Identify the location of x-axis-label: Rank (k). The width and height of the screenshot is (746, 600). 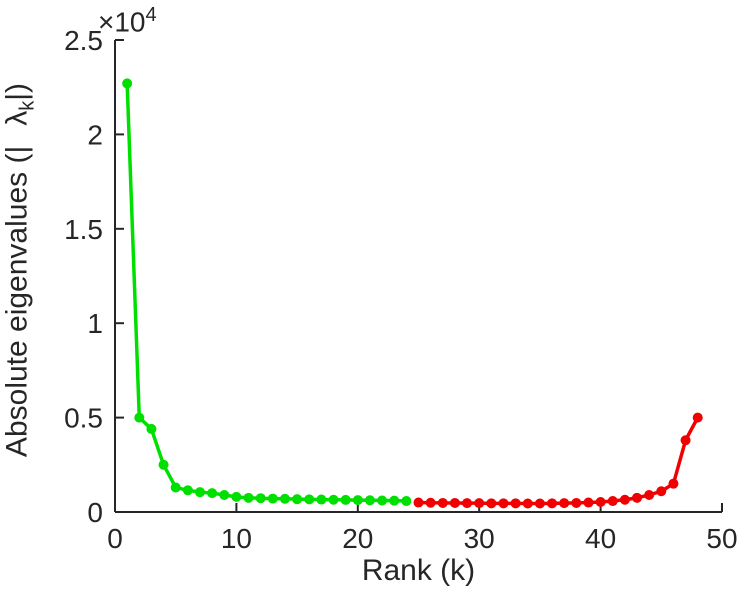
(418, 570).